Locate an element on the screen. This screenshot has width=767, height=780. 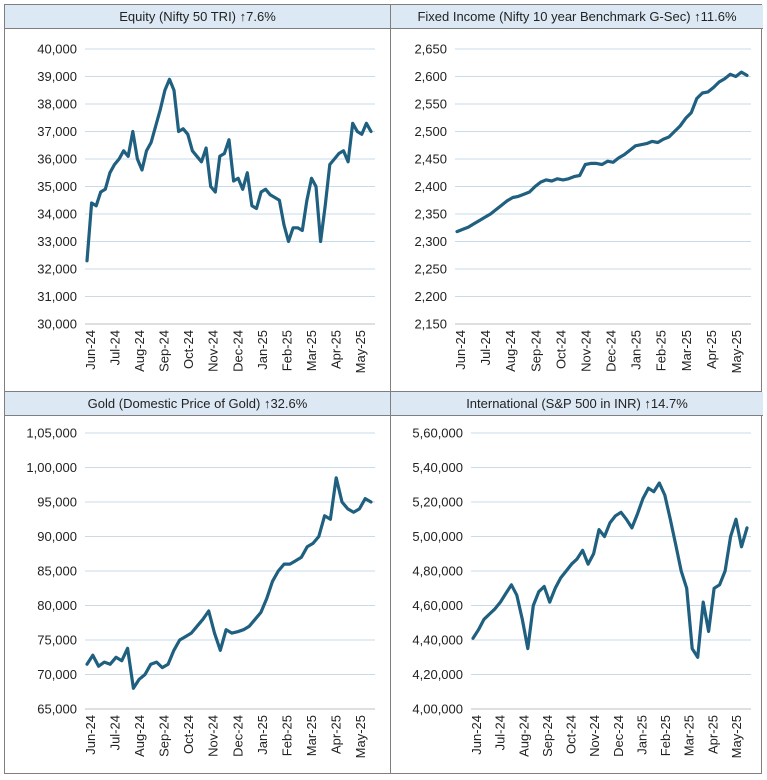
y-tick-label: 37,000 is located at coordinates (57, 131).